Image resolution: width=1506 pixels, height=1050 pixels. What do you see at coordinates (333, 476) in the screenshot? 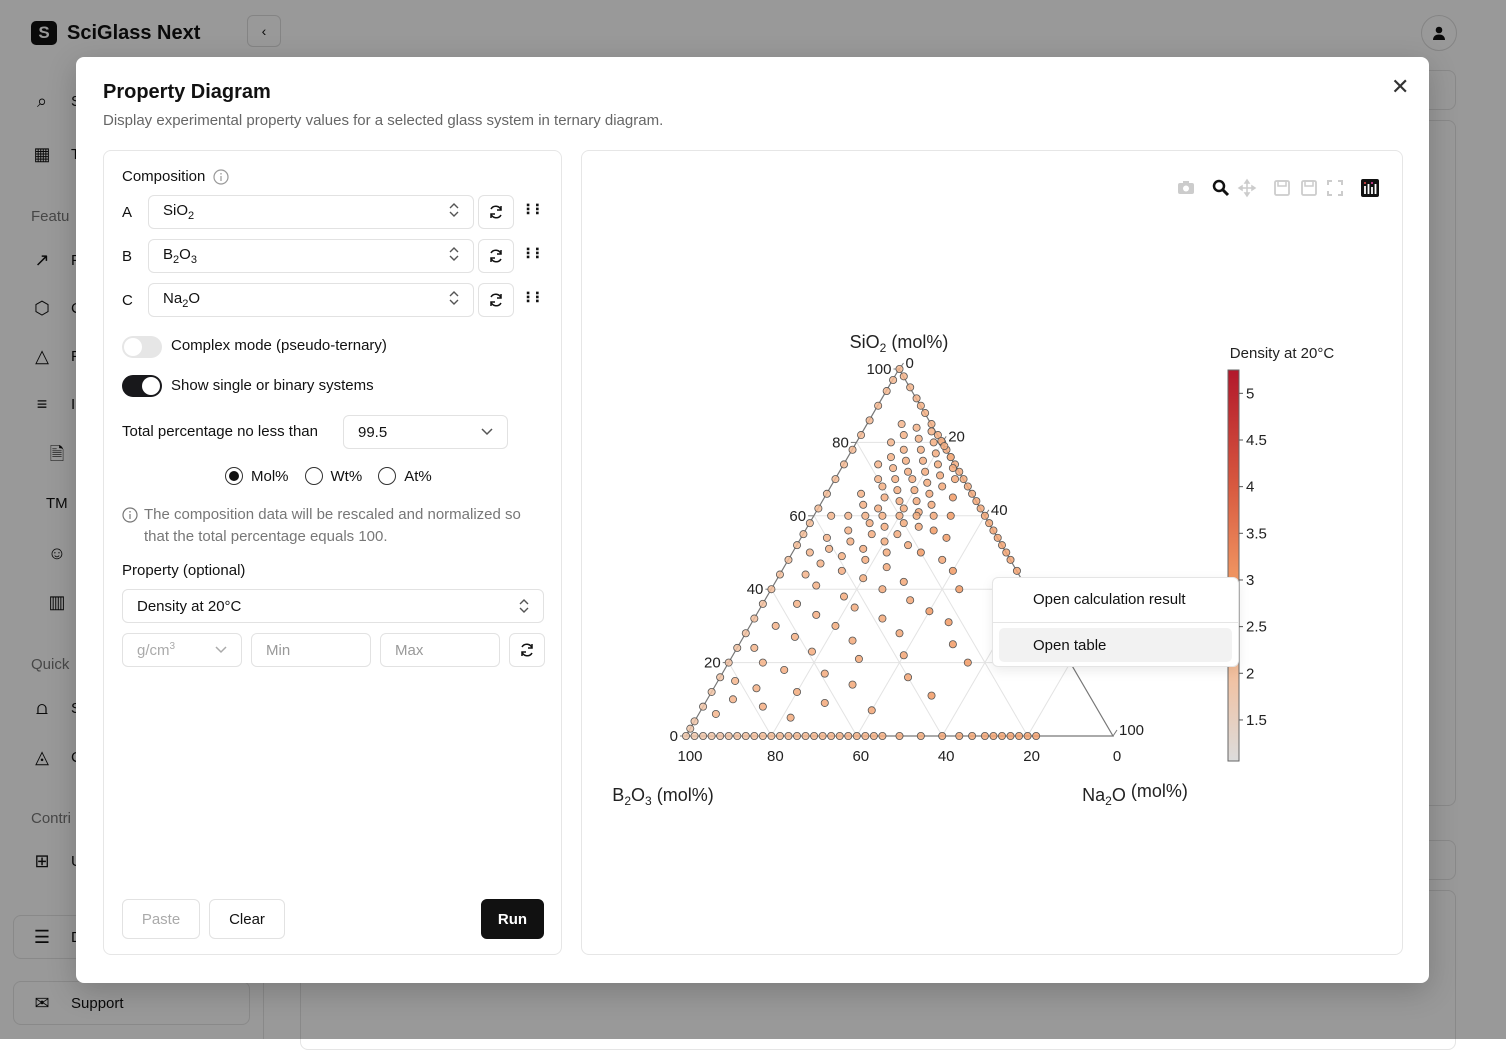
I see `radio-wt-pct: Wt%` at bounding box center [333, 476].